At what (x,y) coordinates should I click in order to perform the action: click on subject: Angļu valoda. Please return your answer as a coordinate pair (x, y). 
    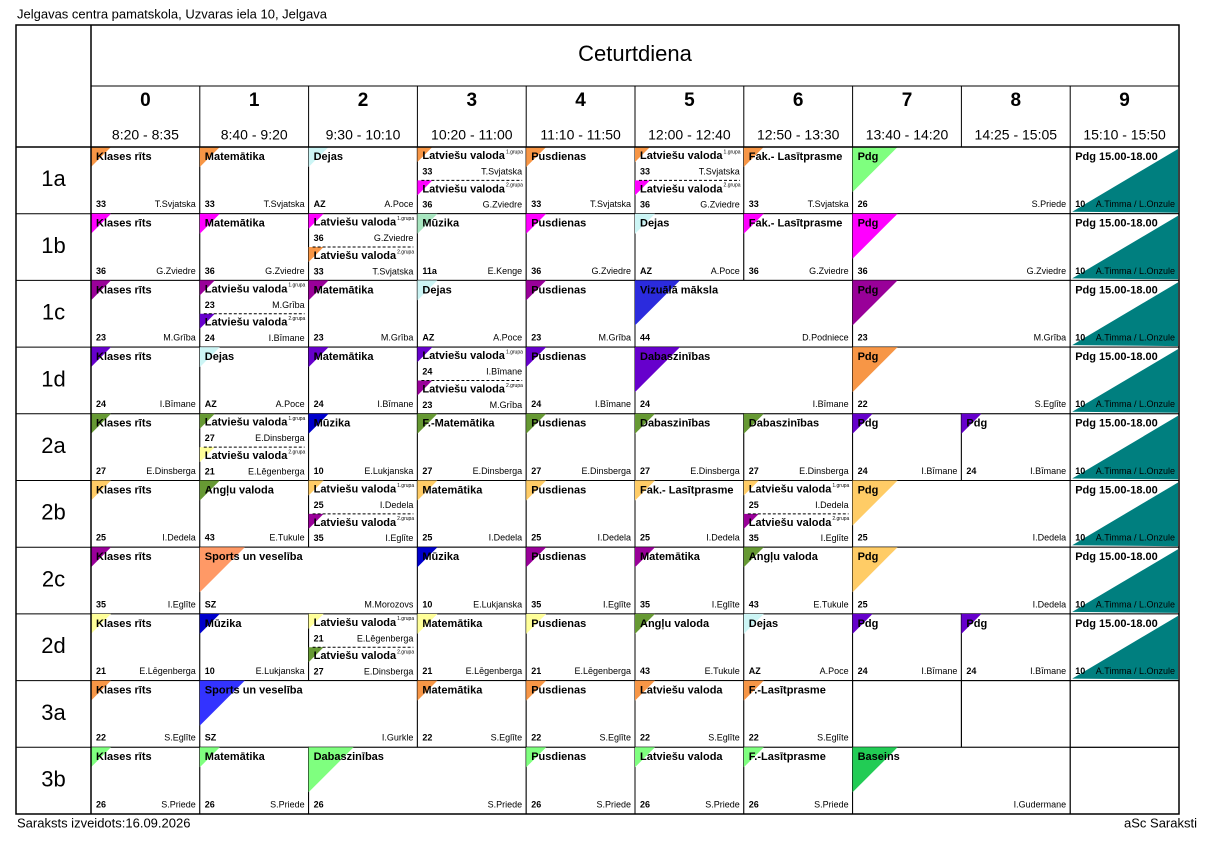
    Looking at the image, I should click on (784, 557).